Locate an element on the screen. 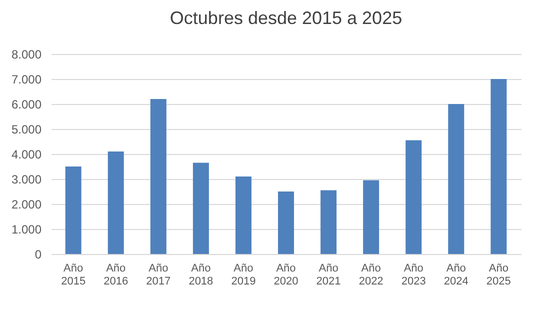 The height and width of the screenshot is (330, 555). x-tick-label: Año 2025 is located at coordinates (498, 275).